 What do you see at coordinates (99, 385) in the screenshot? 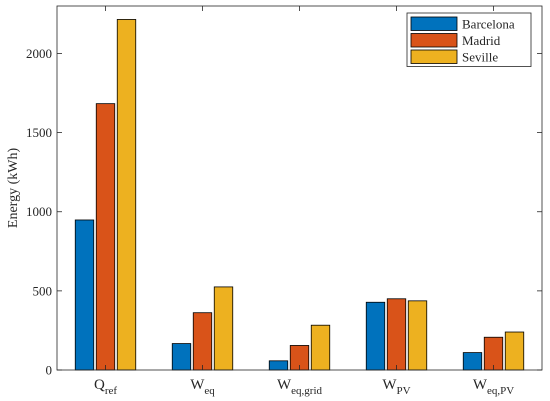
I see `x-tick-label-main: Q` at bounding box center [99, 385].